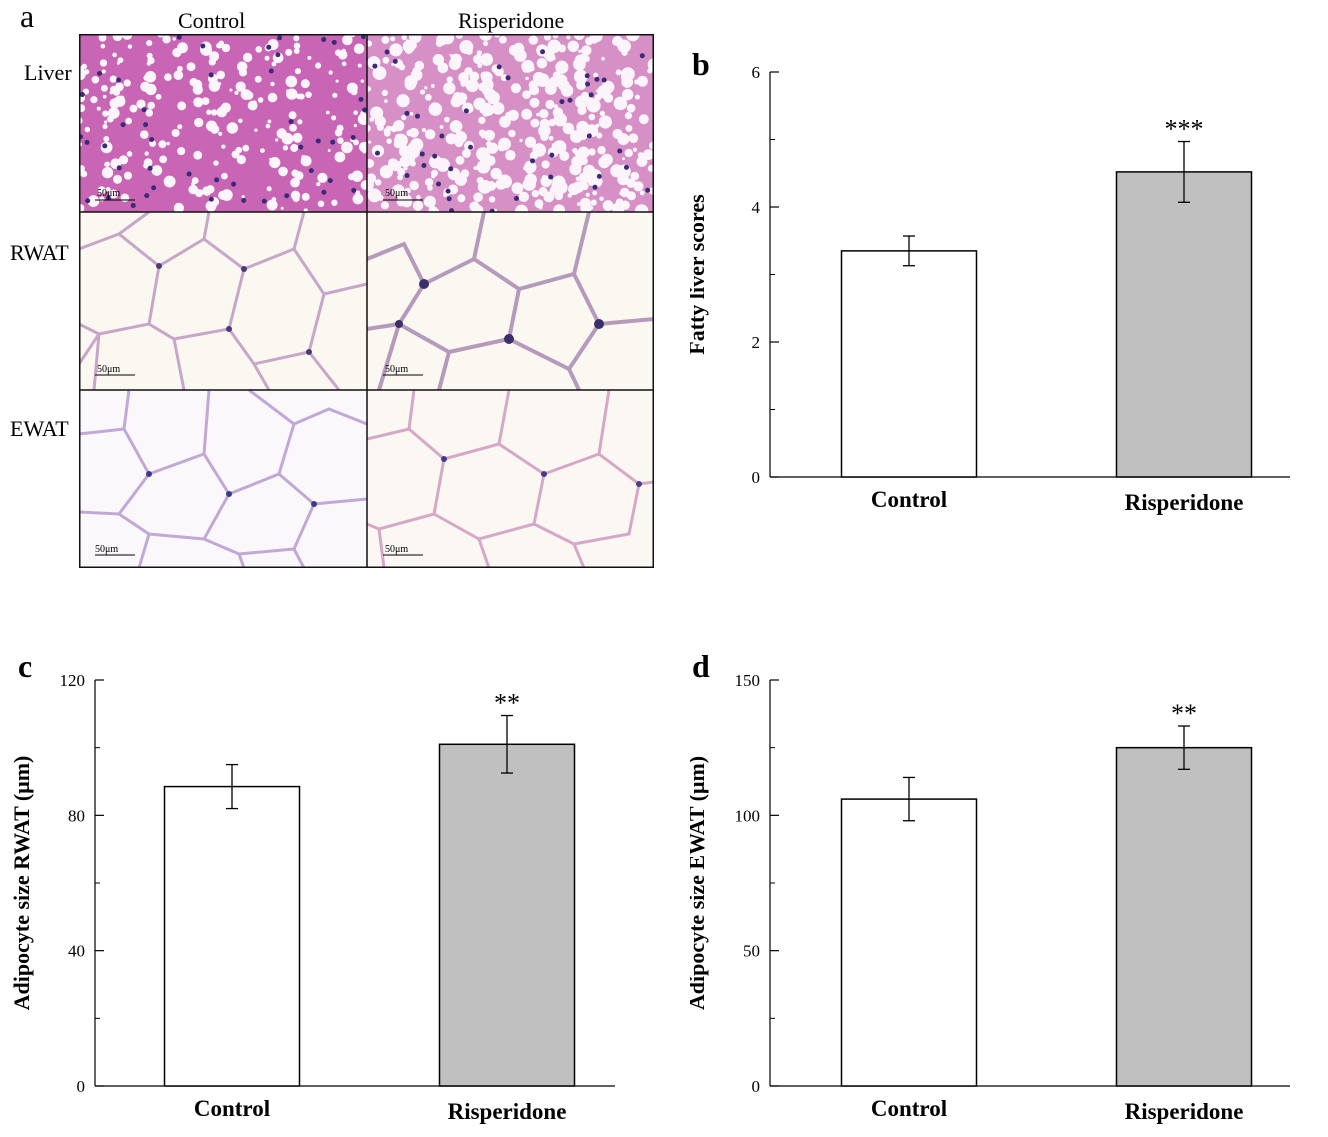 This screenshot has height=1137, width=1328. I want to click on histology-row-label-ewat: EWAT, so click(39, 428).